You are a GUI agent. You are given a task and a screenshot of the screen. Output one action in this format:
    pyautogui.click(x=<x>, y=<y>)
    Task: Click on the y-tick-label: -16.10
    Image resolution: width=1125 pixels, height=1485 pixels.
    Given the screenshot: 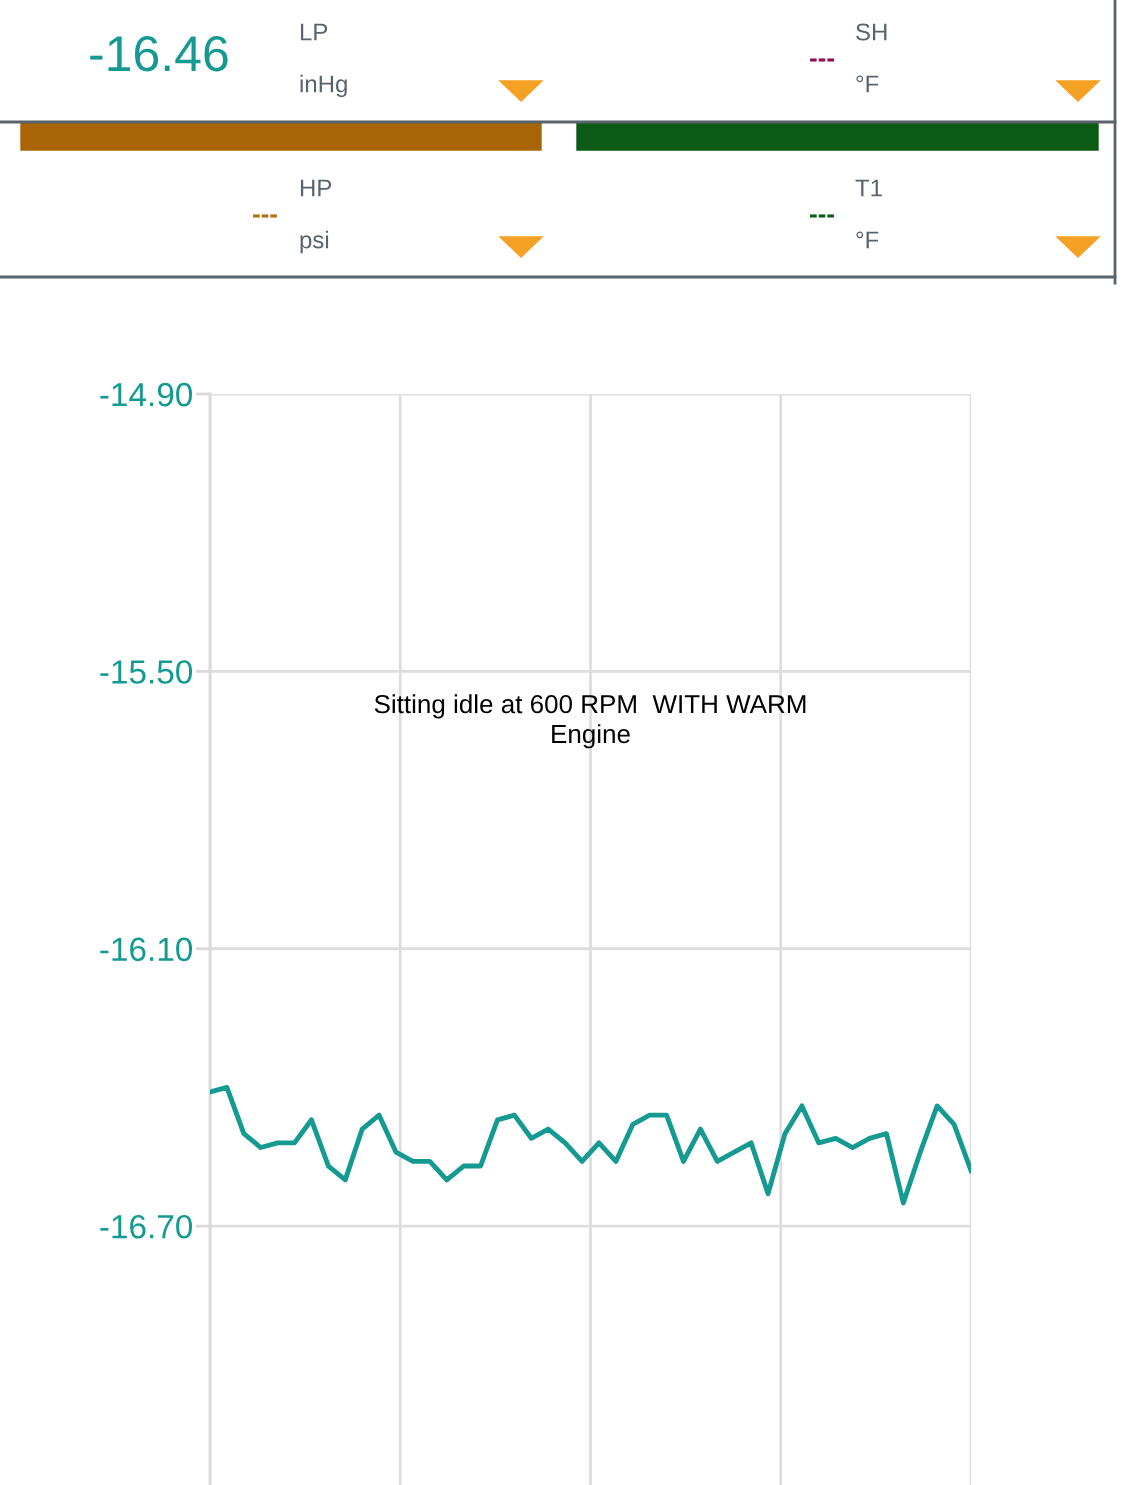 What is the action you would take?
    pyautogui.click(x=146, y=949)
    